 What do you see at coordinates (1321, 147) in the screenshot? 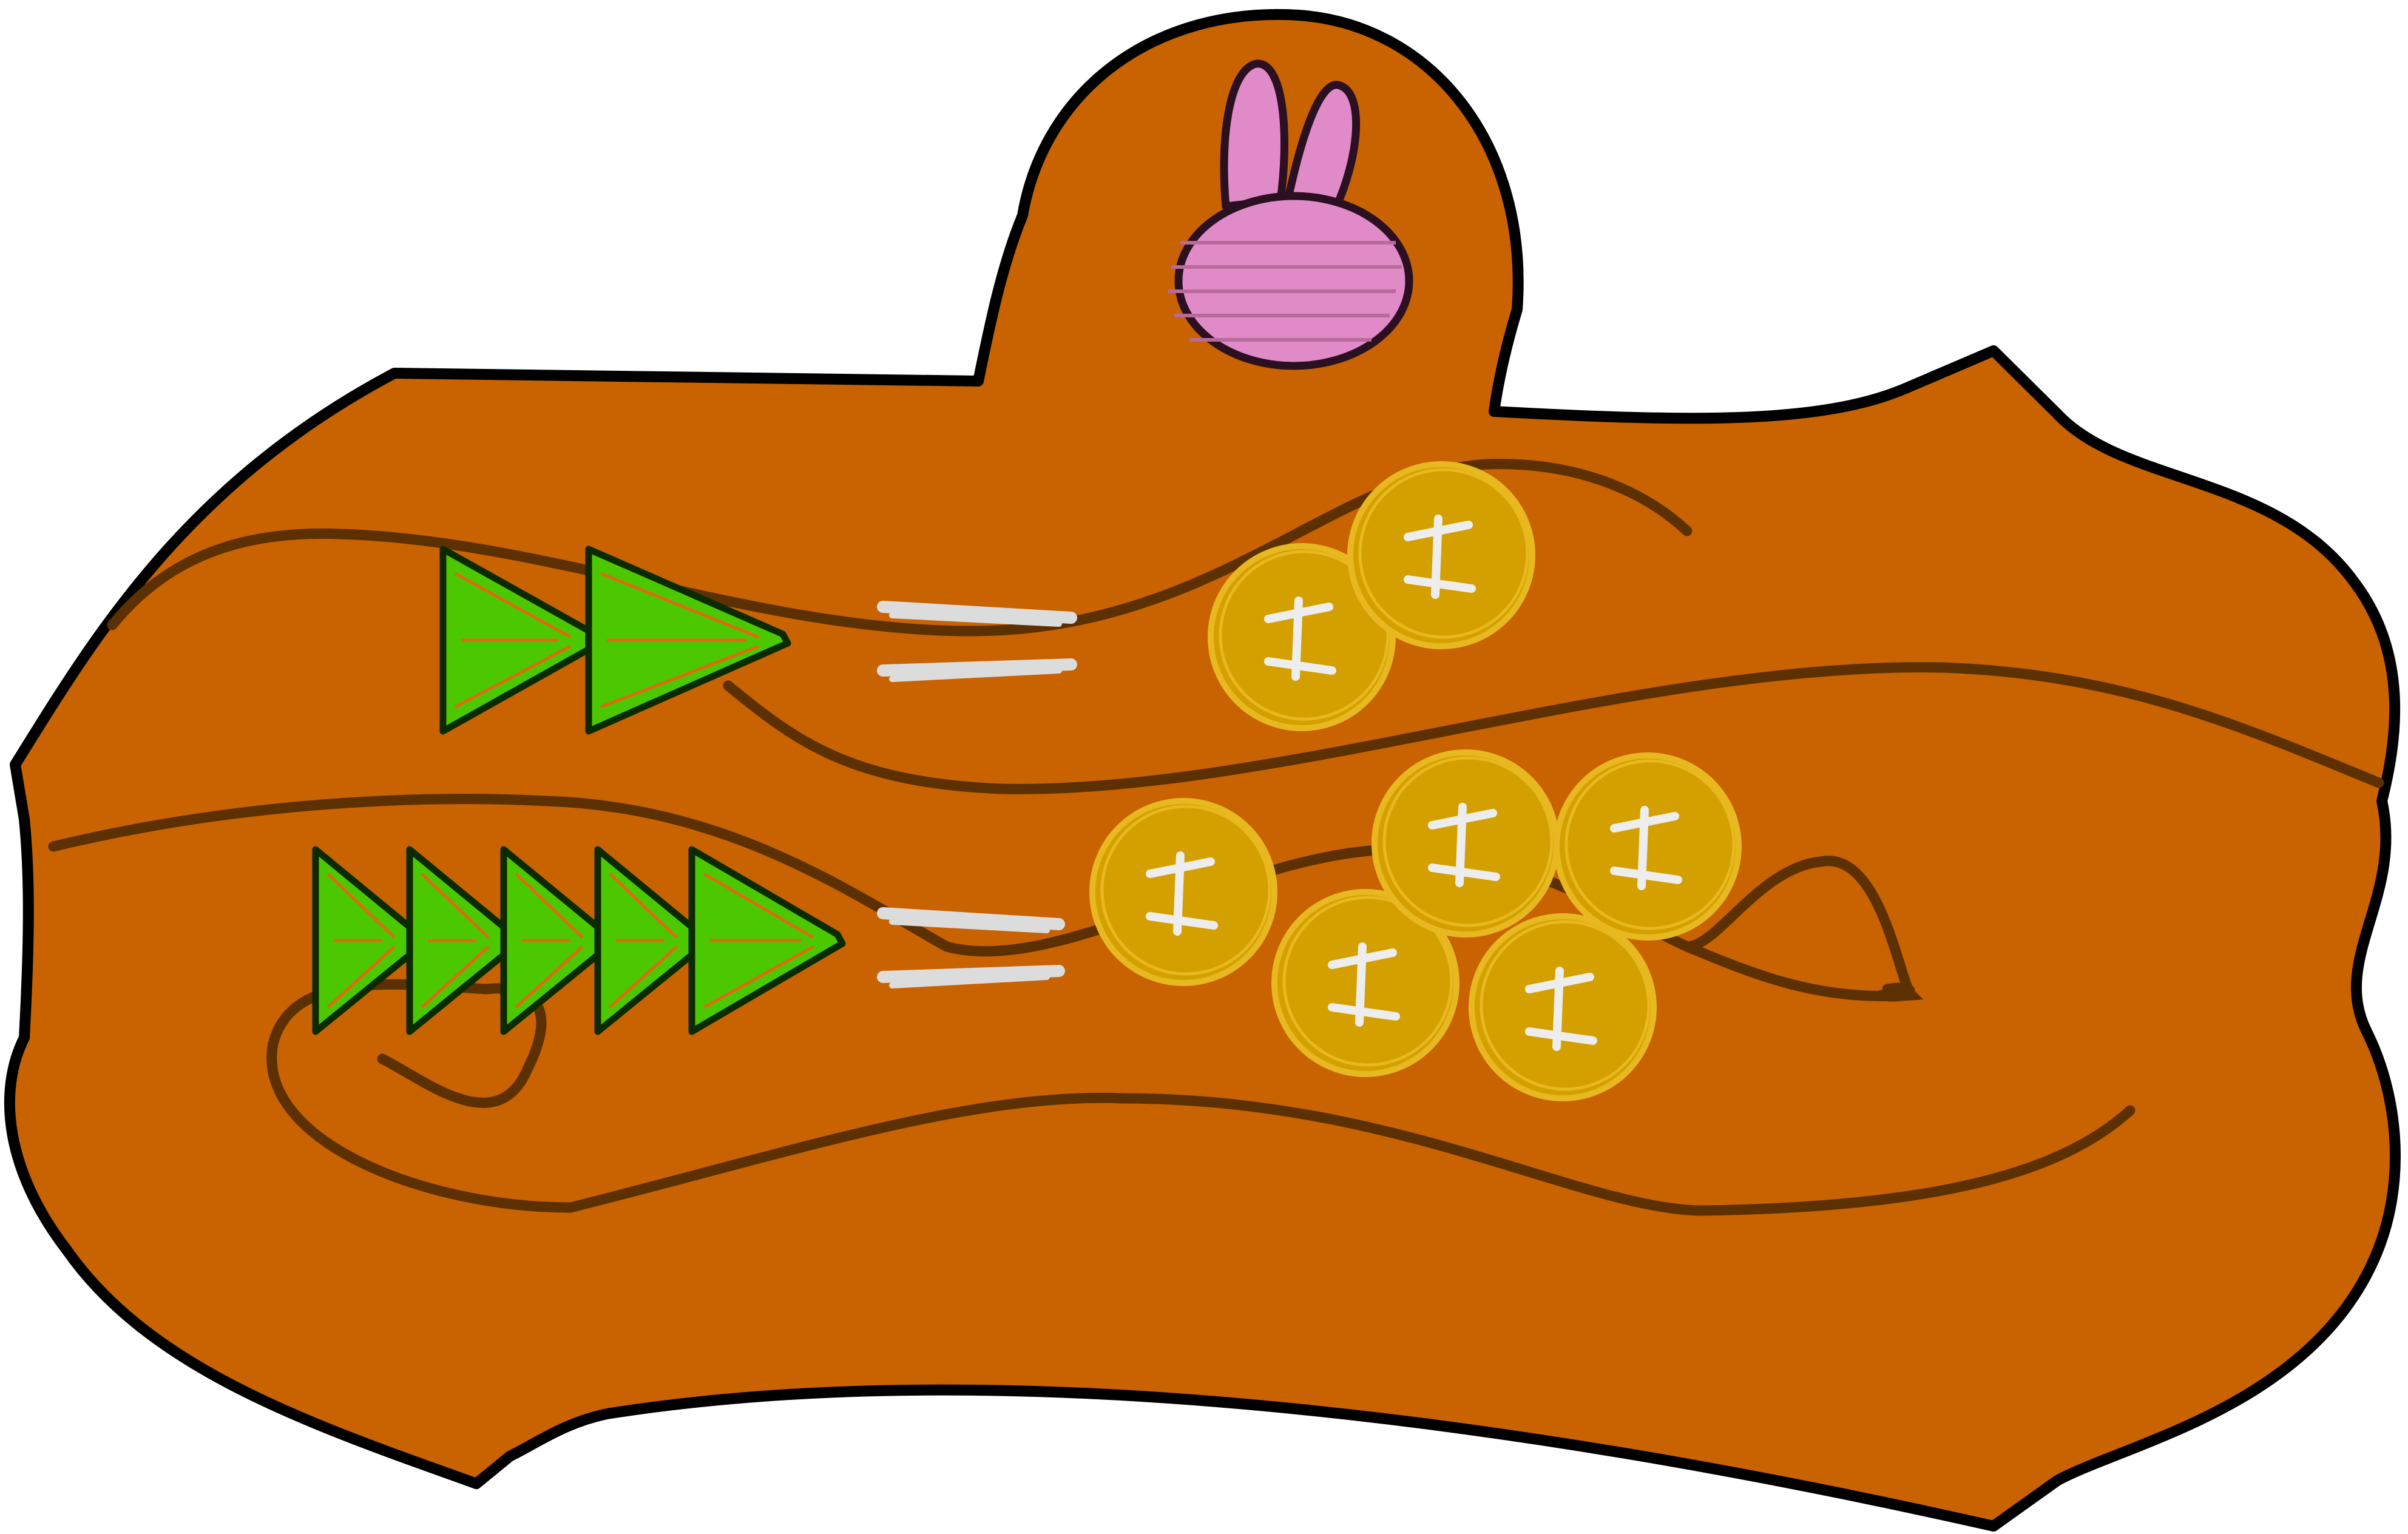
I see `rabbit-ear-right` at bounding box center [1321, 147].